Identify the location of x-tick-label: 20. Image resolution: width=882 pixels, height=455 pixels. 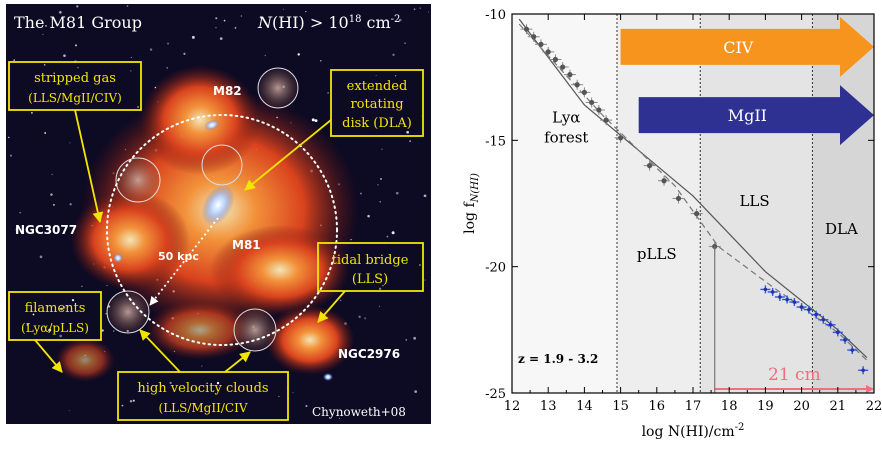
(801, 406).